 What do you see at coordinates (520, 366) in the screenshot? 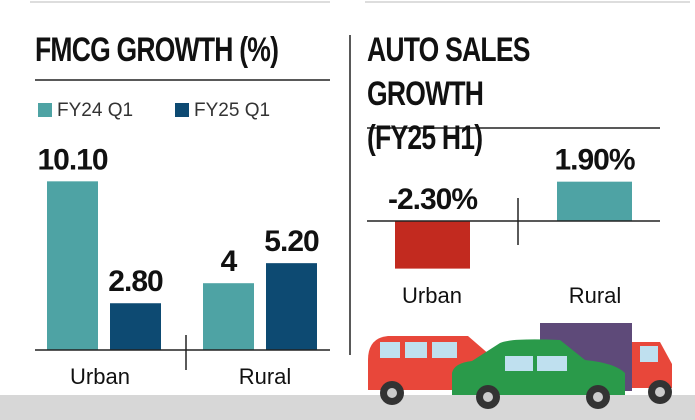
I see `vehicles` at bounding box center [520, 366].